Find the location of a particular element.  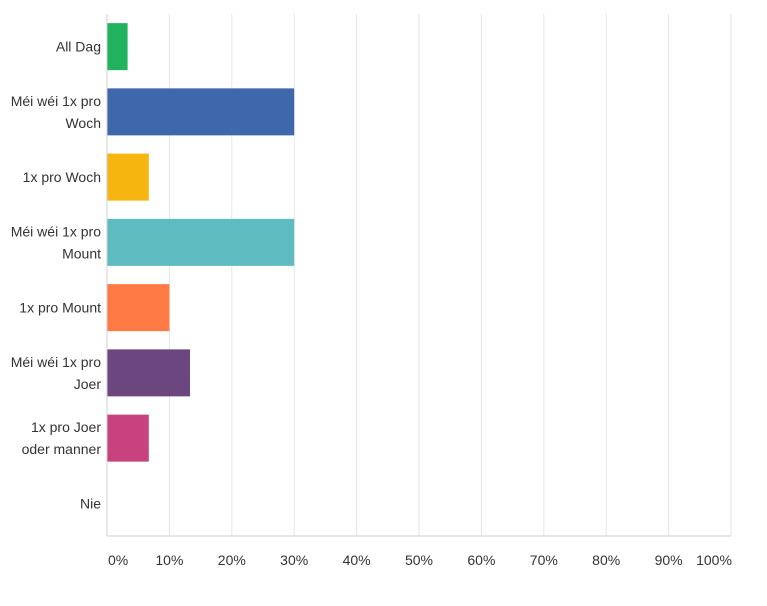

category-label: Mount is located at coordinates (81, 253).